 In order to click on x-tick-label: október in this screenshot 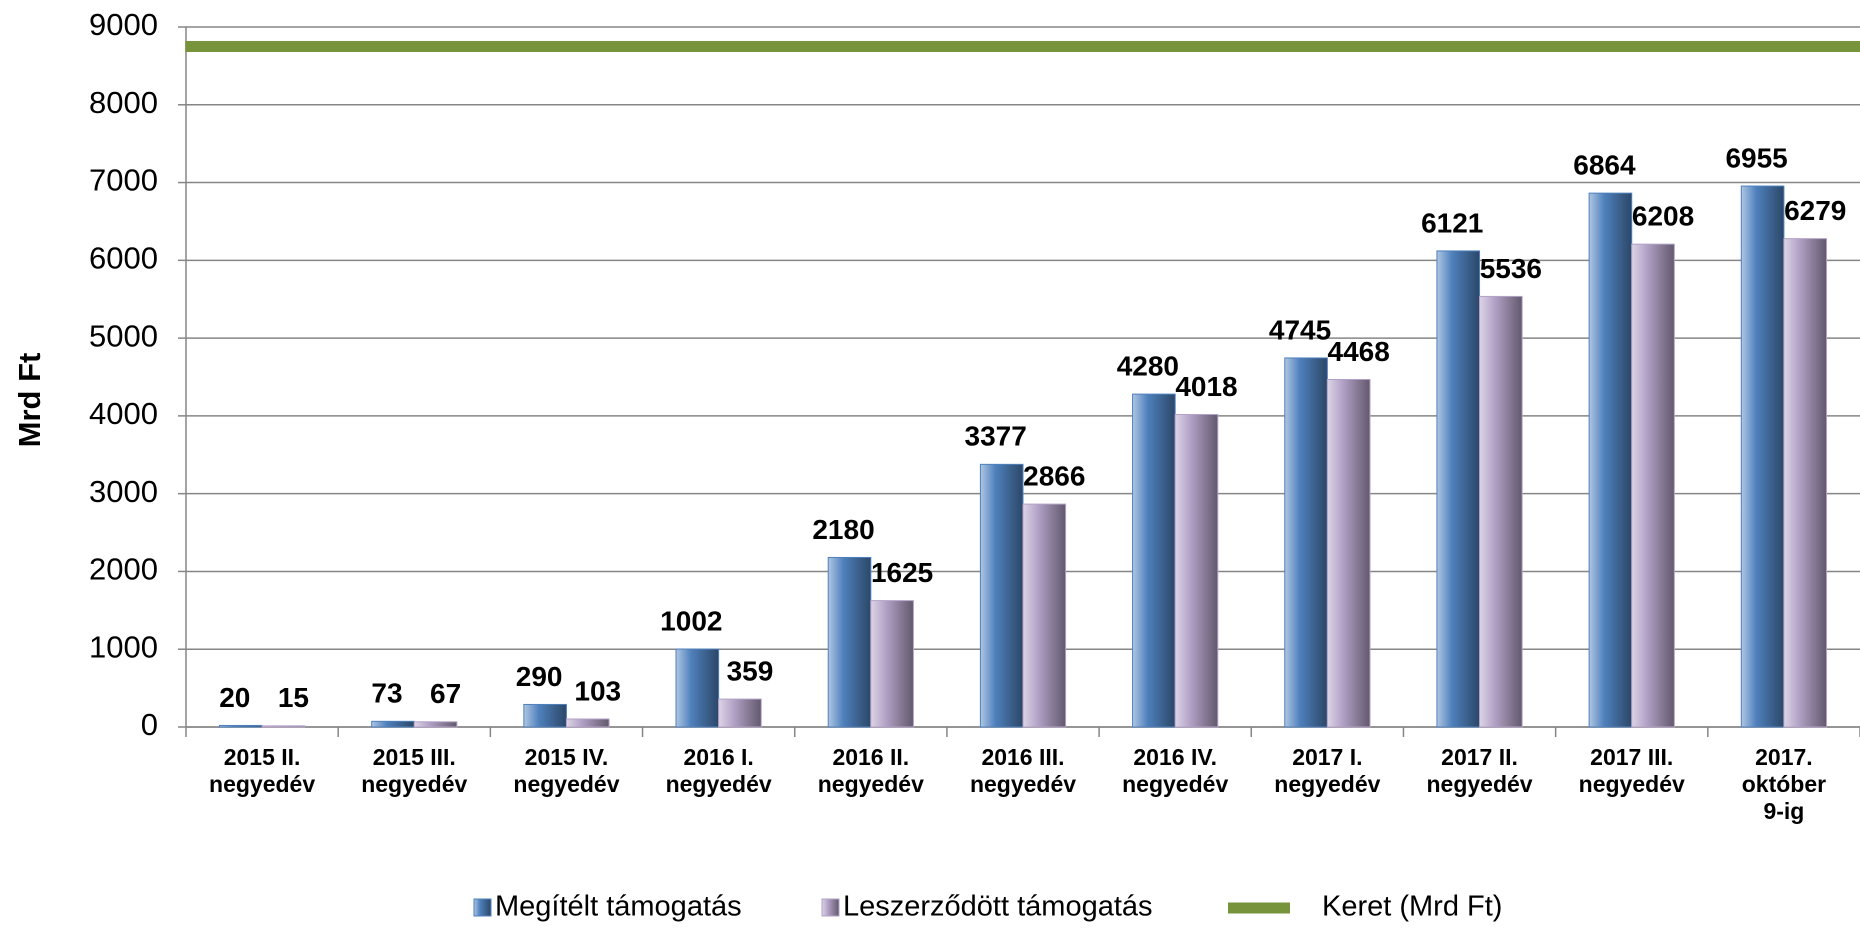, I will do `click(1784, 784)`.